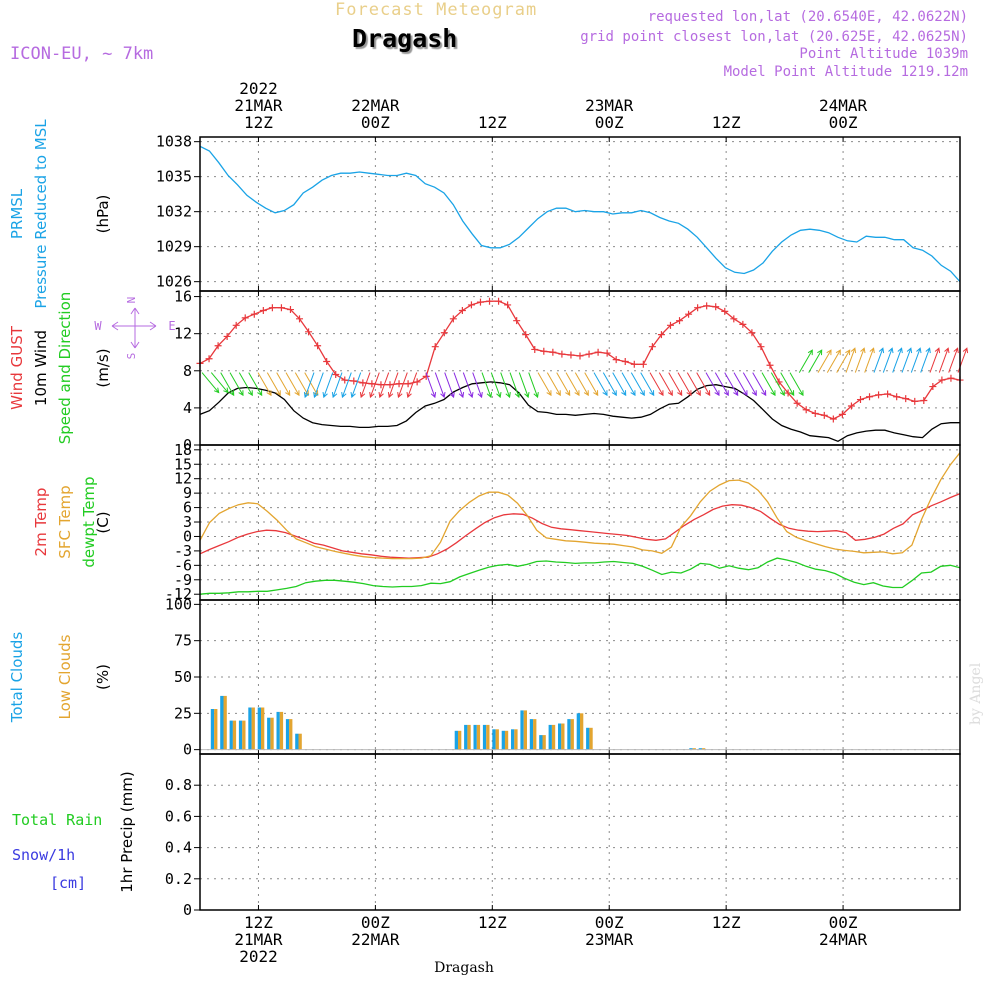 The image size is (1000, 1000). Describe the element at coordinates (258, 956) in the screenshot. I see `bottom-time-label: 2022` at that location.